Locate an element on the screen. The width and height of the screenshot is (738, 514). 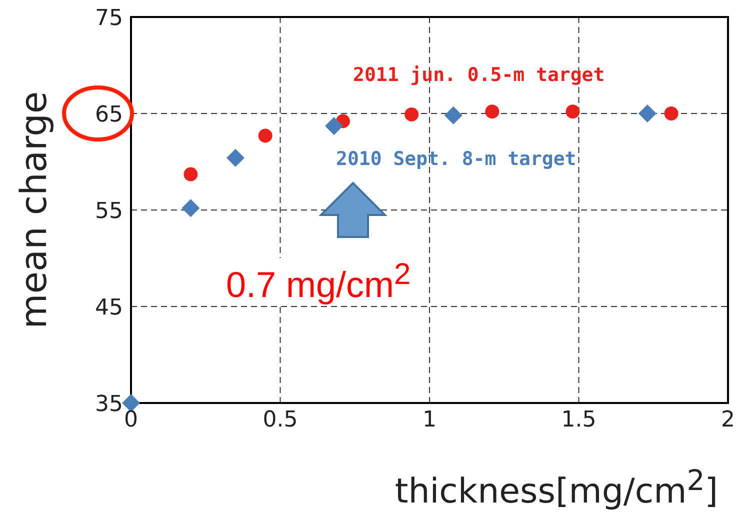
x-tick-label: 0.5 is located at coordinates (280, 420).